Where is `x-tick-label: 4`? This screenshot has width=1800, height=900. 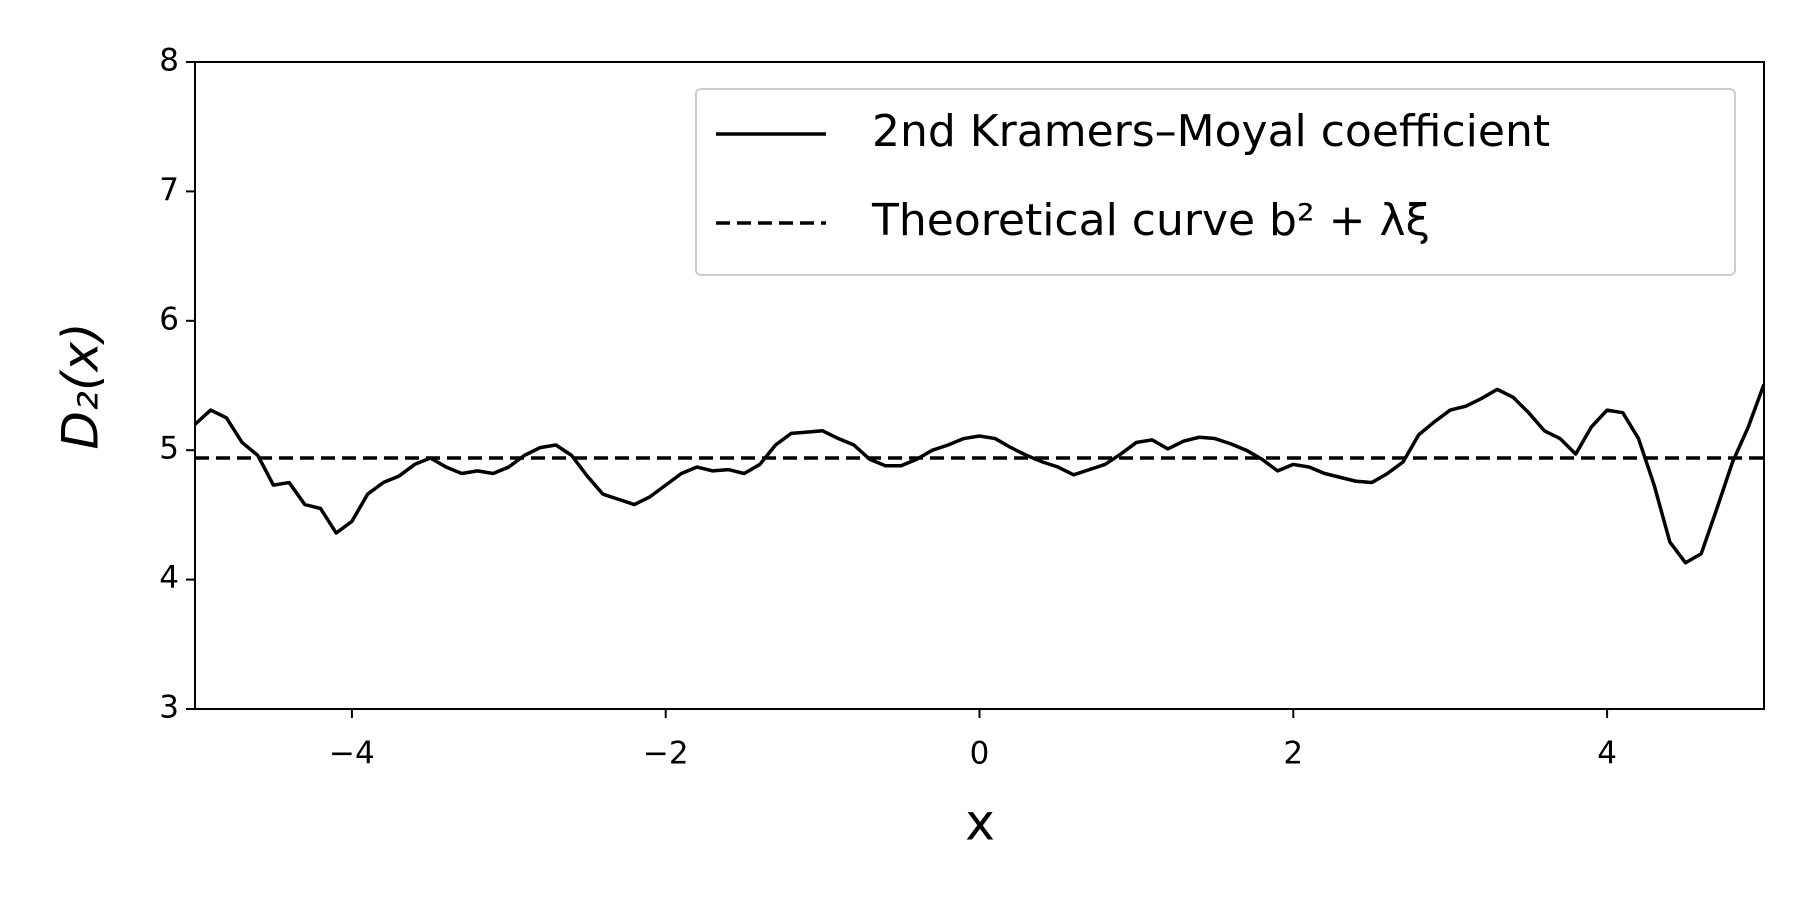
x-tick-label: 4 is located at coordinates (1607, 754).